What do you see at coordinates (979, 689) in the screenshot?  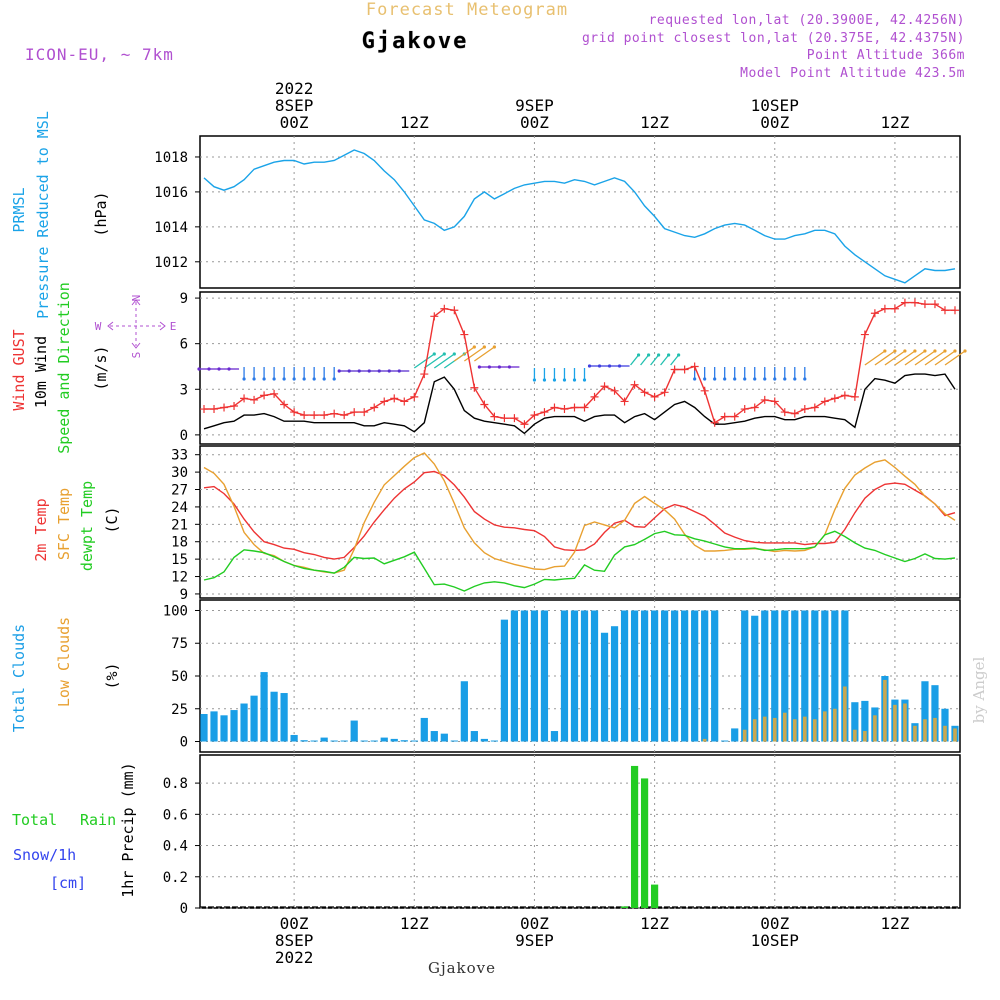 I see `credit-label: by Angel` at bounding box center [979, 689].